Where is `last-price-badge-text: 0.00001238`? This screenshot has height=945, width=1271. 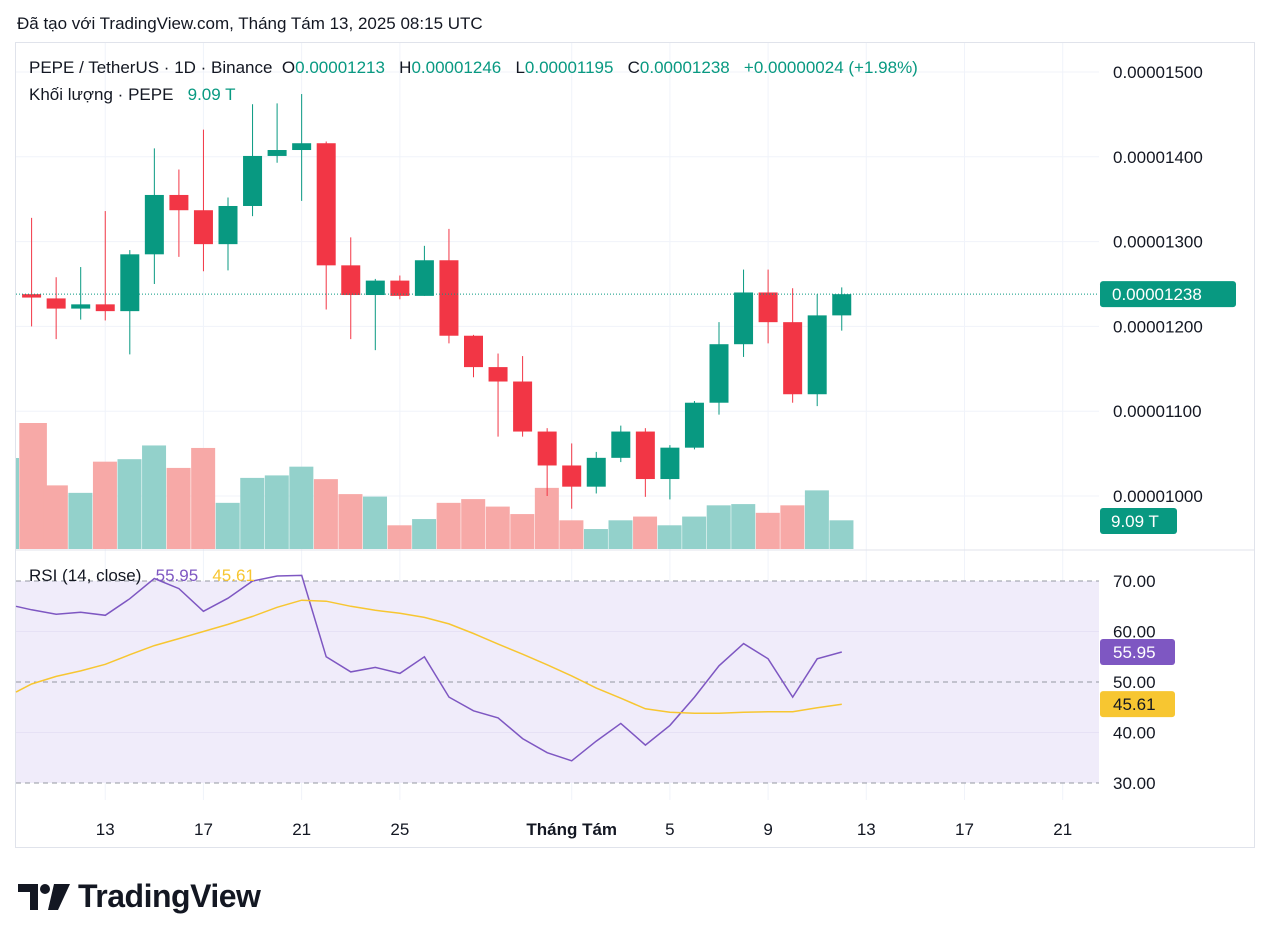
last-price-badge-text: 0.00001238 is located at coordinates (1157, 294).